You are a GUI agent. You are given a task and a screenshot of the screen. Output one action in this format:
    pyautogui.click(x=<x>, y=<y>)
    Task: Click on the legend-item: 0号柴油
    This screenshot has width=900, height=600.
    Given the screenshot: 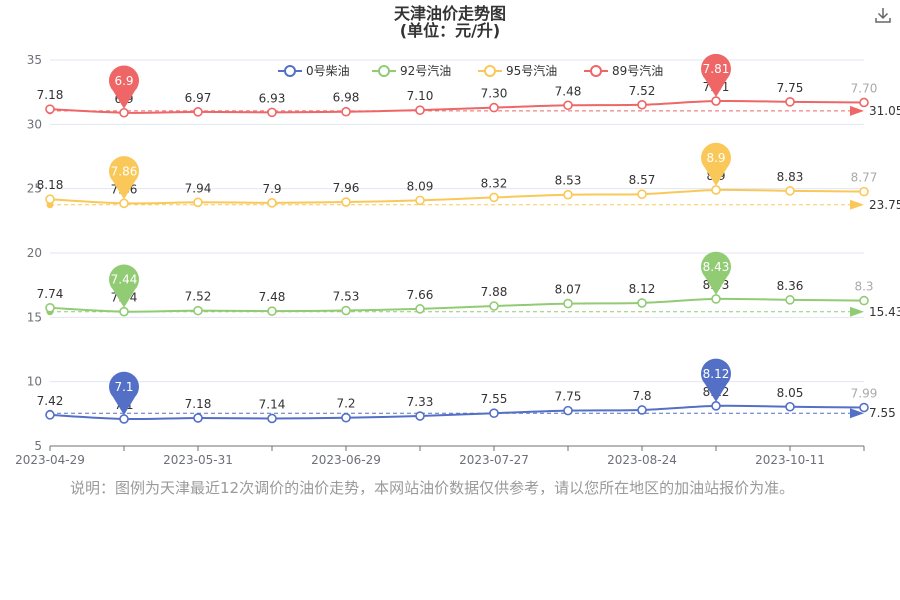 What is the action you would take?
    pyautogui.click(x=314, y=71)
    